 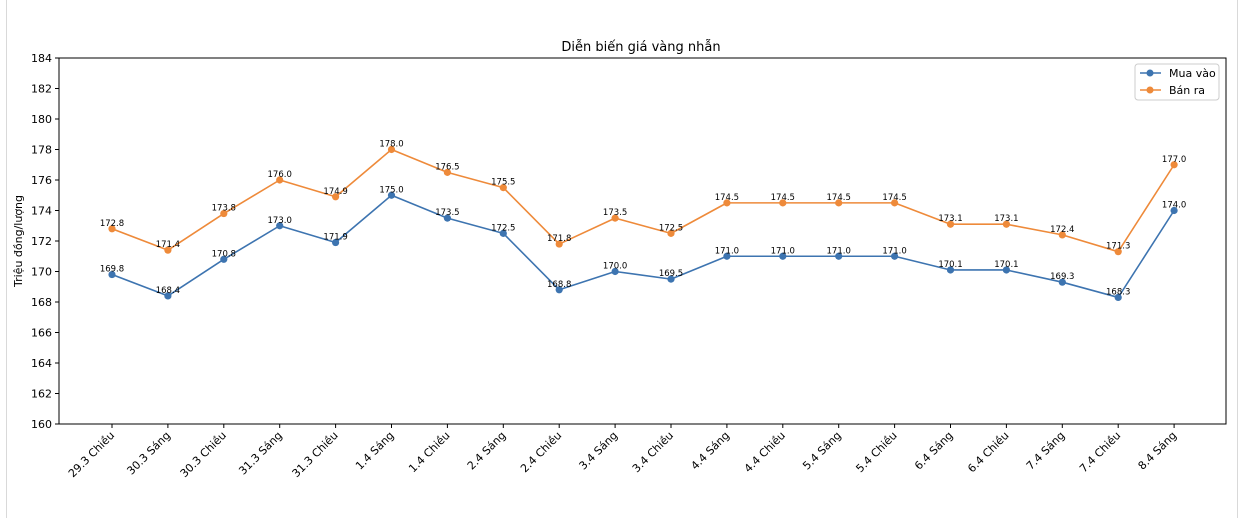 I want to click on chart-title: Diễn biến giá vàng nhẫn, so click(x=640, y=47).